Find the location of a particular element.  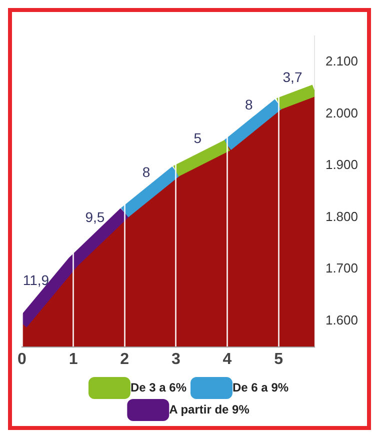

annotation: 9,5 is located at coordinates (95, 216).